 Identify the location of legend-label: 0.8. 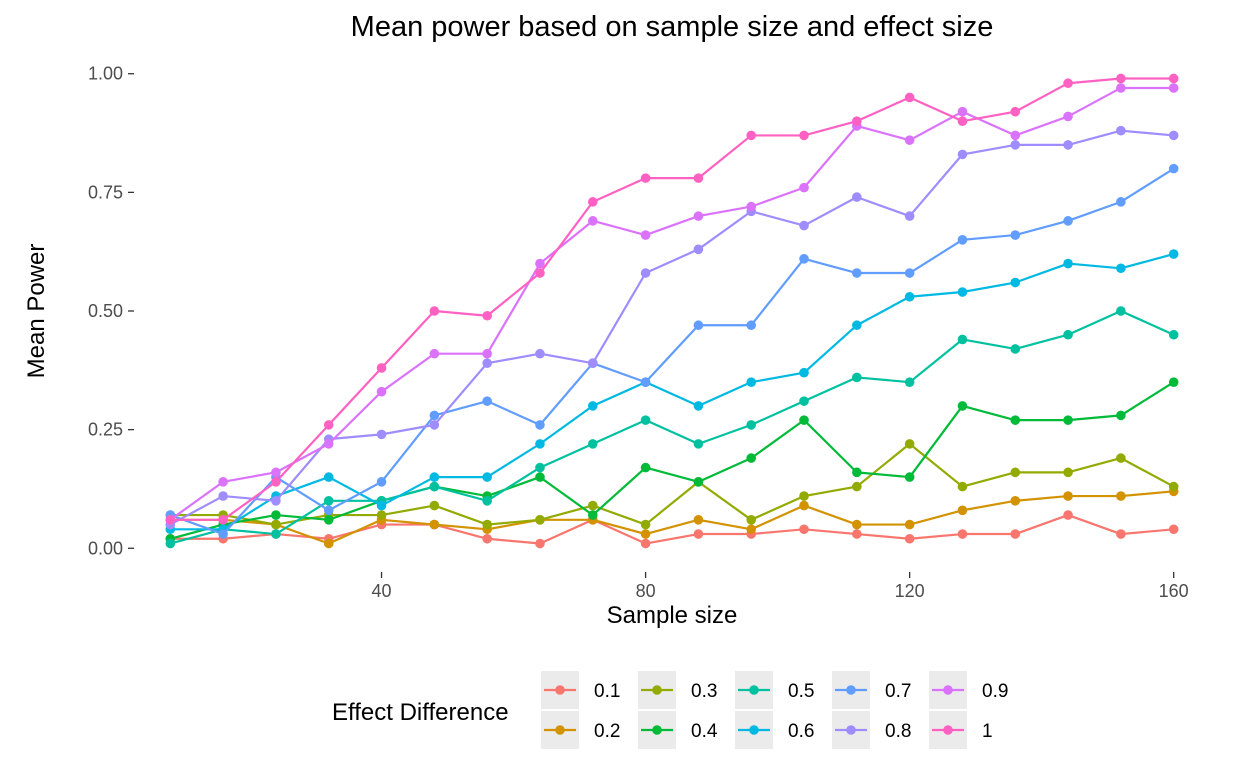
(898, 731).